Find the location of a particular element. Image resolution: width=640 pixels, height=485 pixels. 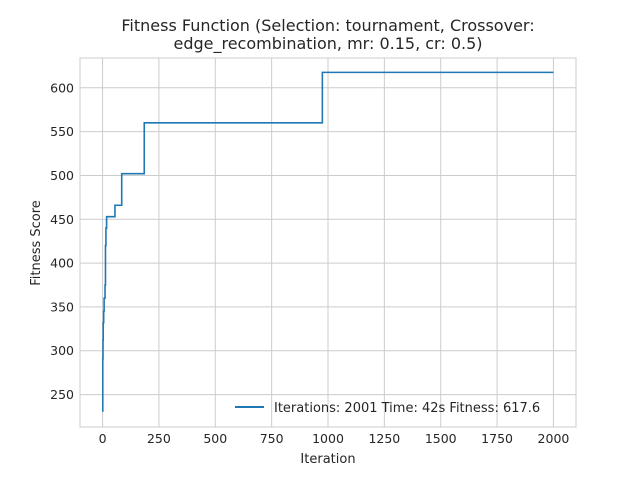

x-axis-label: Iteration is located at coordinates (327, 459).